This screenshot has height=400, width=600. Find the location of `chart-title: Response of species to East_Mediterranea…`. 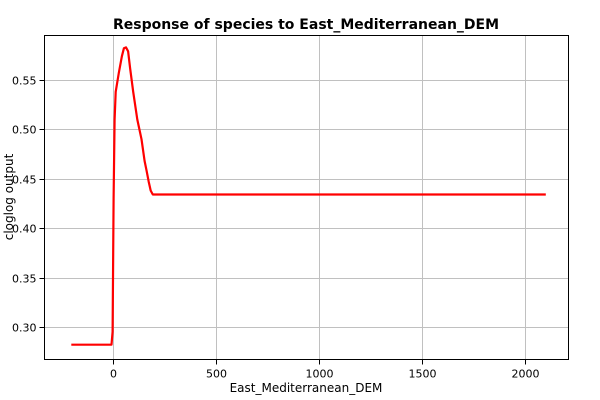

chart-title: Response of species to East_Mediterranea… is located at coordinates (306, 25).